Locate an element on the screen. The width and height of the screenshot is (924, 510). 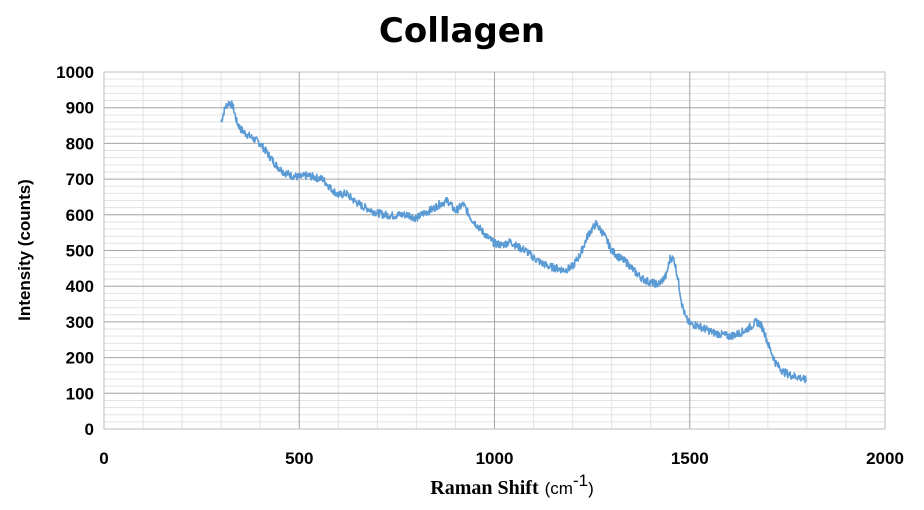
y-tick-label: 900 is located at coordinates (80, 108).